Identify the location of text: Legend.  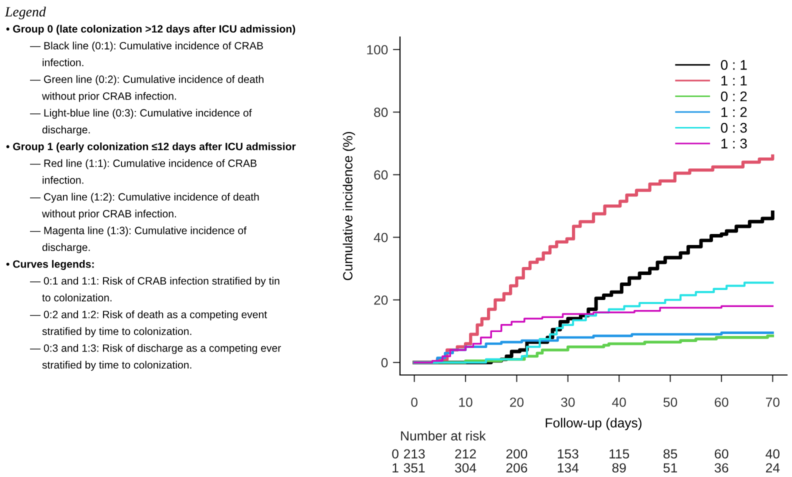
(25, 13).